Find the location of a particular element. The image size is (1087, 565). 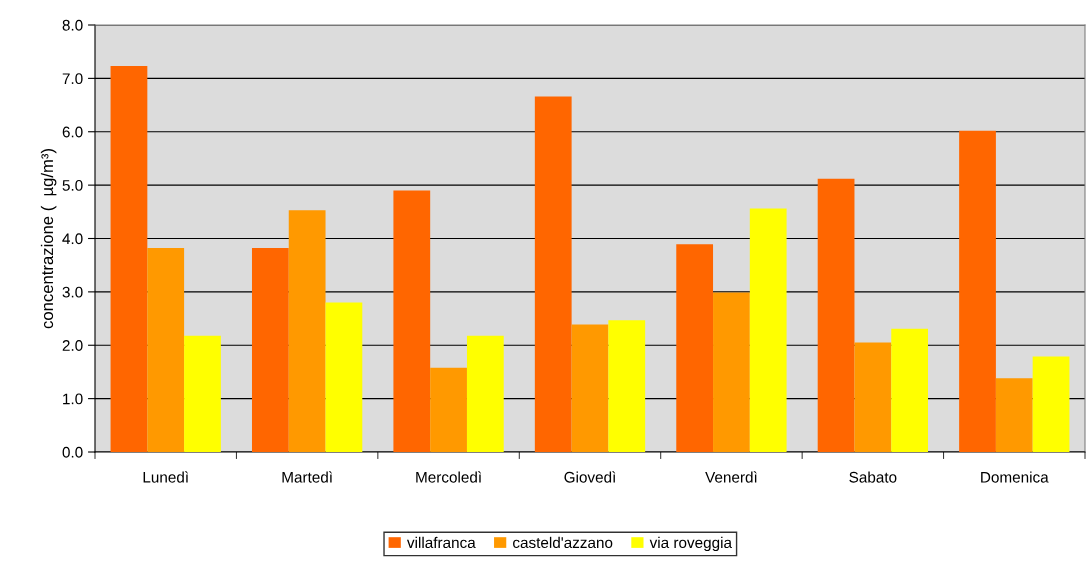

x-tick-label: Mercoledì is located at coordinates (449, 477).